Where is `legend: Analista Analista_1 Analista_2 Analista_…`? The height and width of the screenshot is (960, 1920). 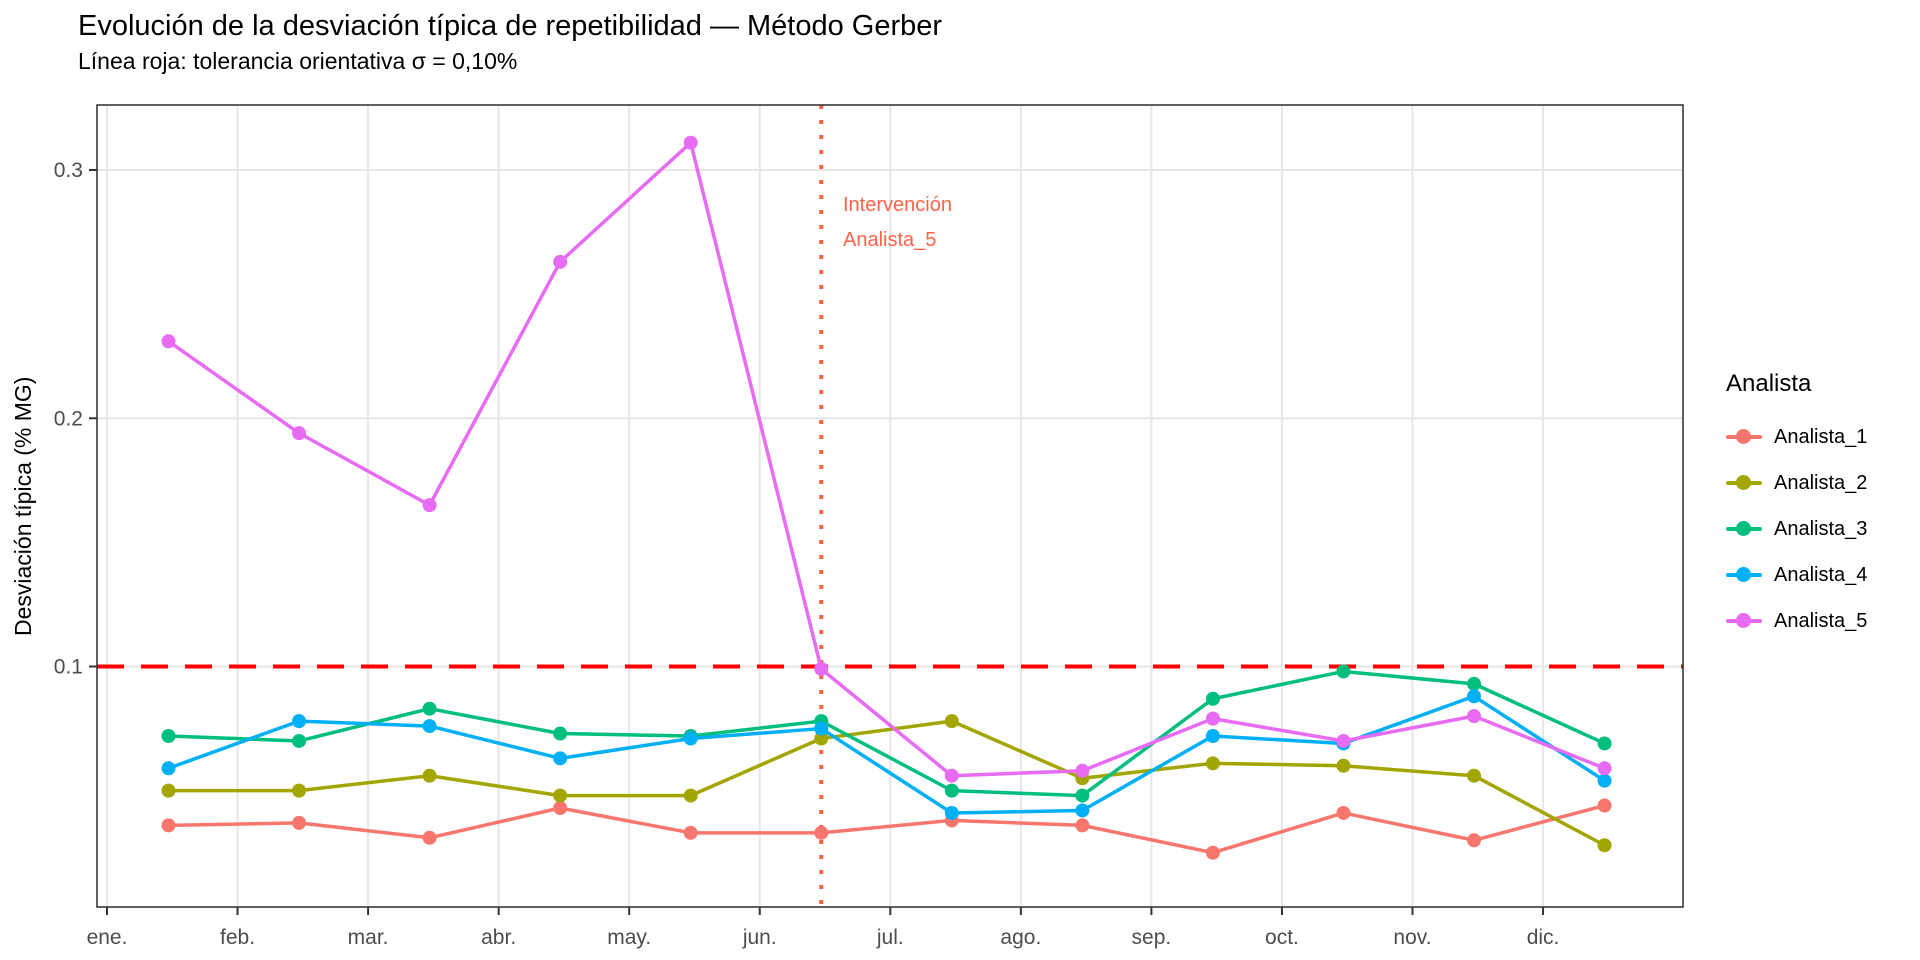 legend: Analista Analista_1 Analista_2 Analista_… is located at coordinates (1796, 508).